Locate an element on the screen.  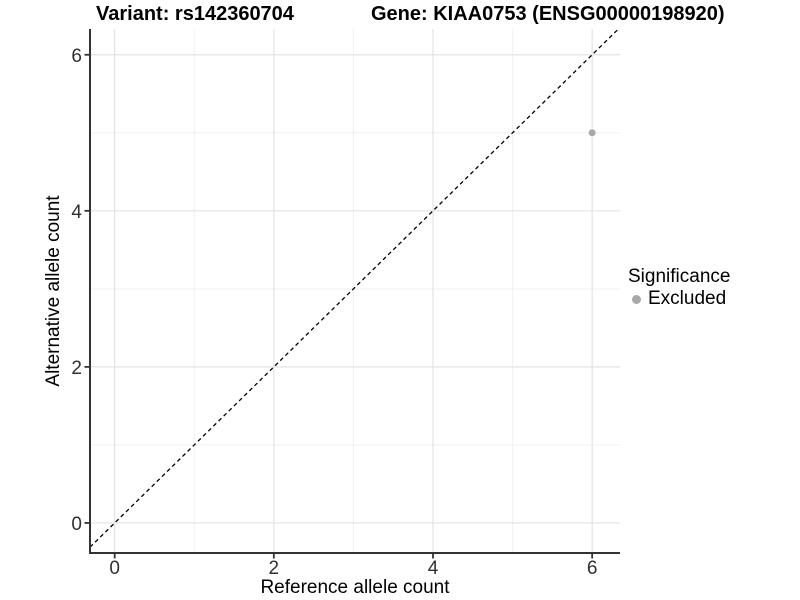
x-axis-tick-label: 4 is located at coordinates (433, 568).